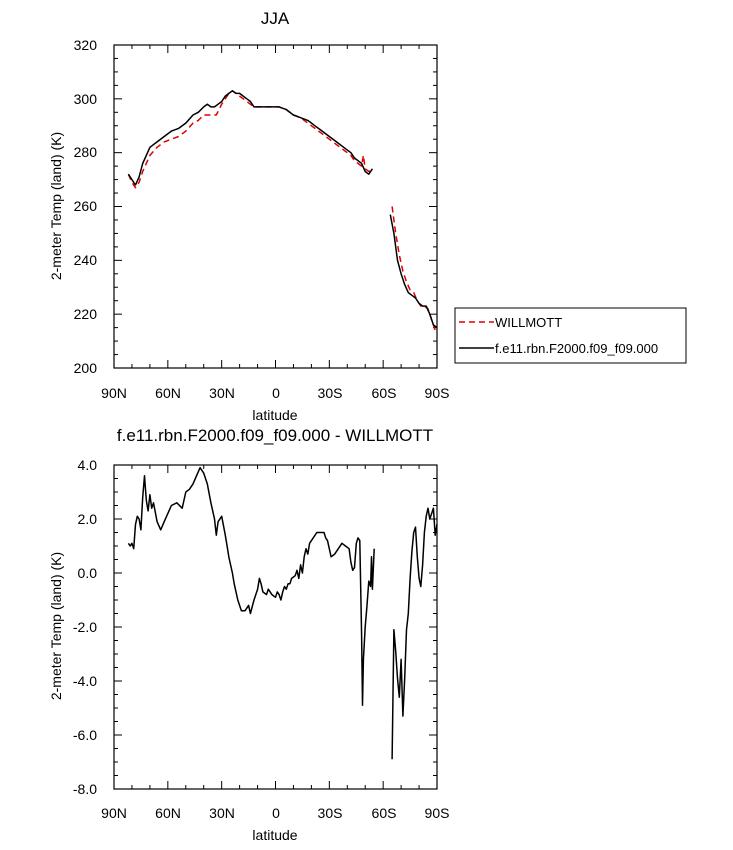  Describe the element at coordinates (275, 18) in the screenshot. I see `top-chart-title: JJA` at that location.